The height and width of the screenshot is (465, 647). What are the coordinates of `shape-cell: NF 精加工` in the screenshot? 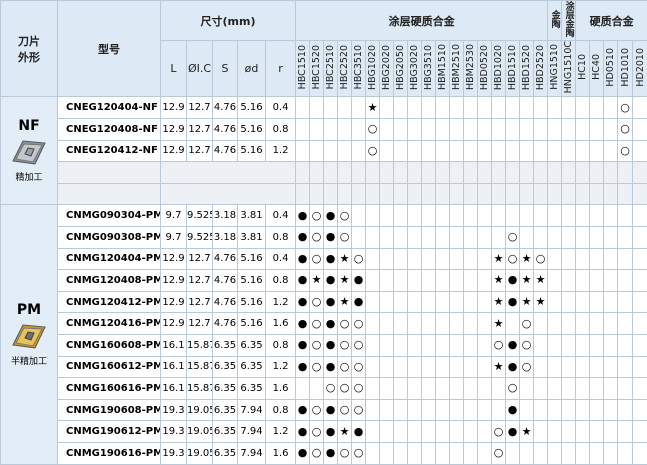 It's located at (29, 151).